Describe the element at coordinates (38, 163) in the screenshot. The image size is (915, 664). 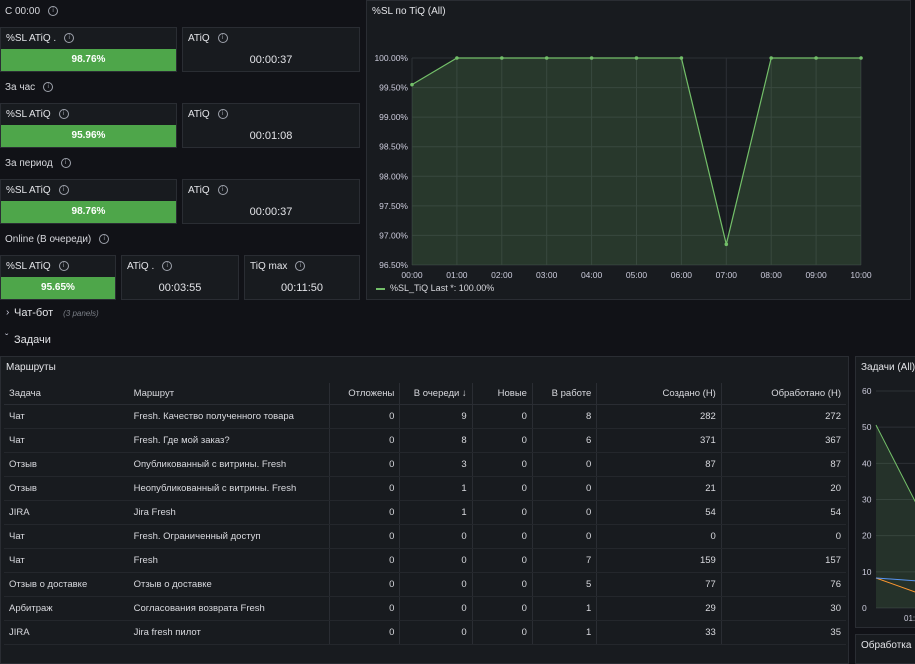
I see `section-title-period: За период i` at that location.